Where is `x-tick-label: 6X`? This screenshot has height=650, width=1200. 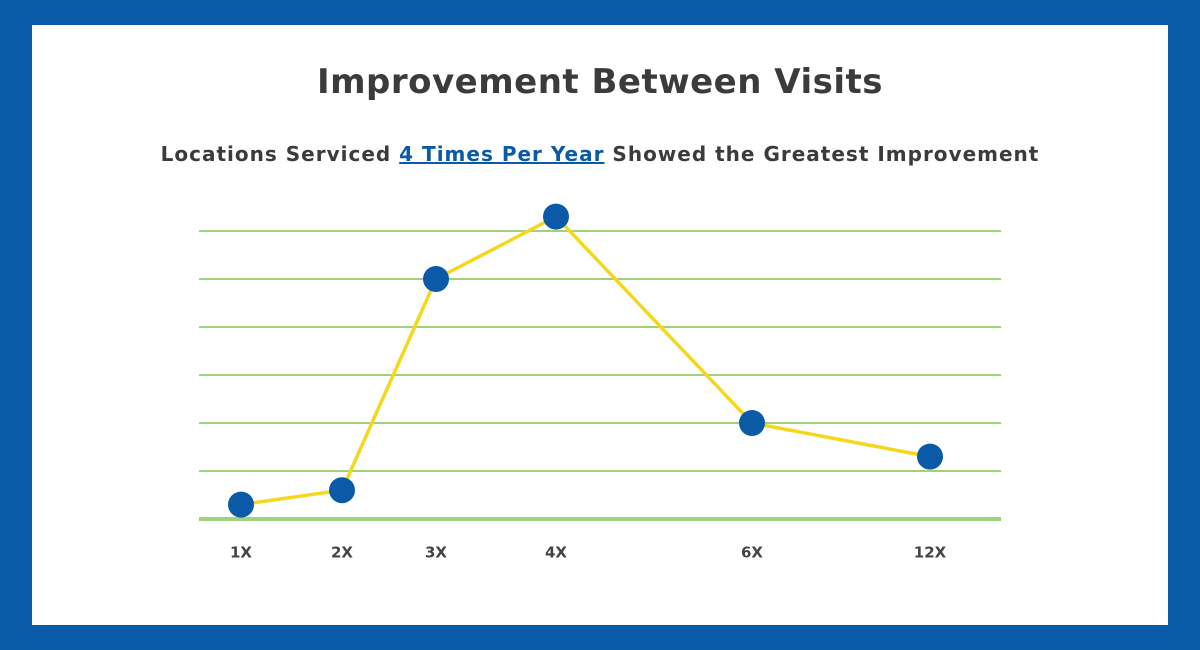 x-tick-label: 6X is located at coordinates (752, 553).